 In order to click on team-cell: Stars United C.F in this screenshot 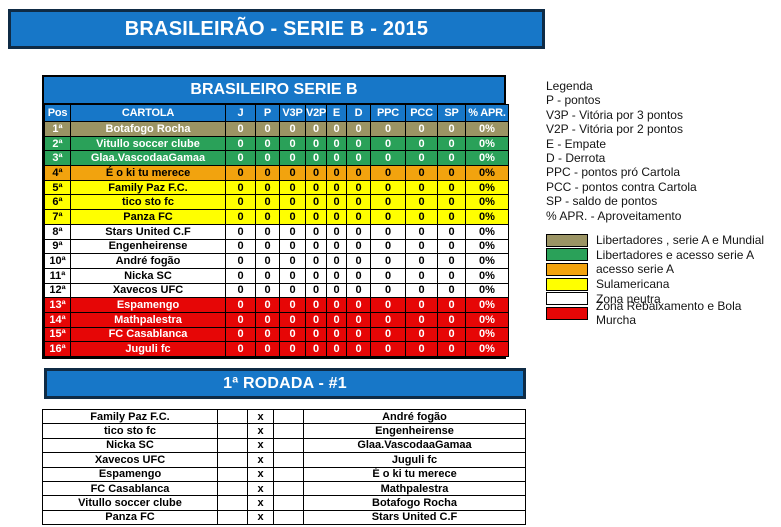, I will do `click(148, 231)`.